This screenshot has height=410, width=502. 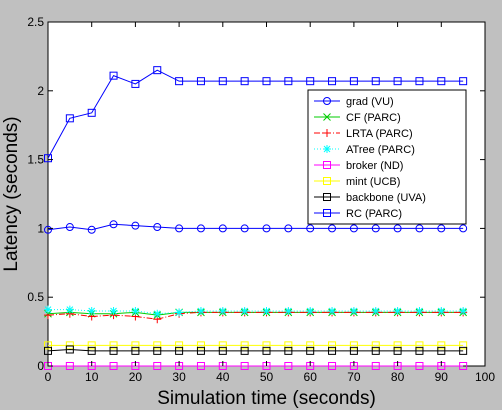 I want to click on x-tick-label: 70, so click(x=354, y=377).